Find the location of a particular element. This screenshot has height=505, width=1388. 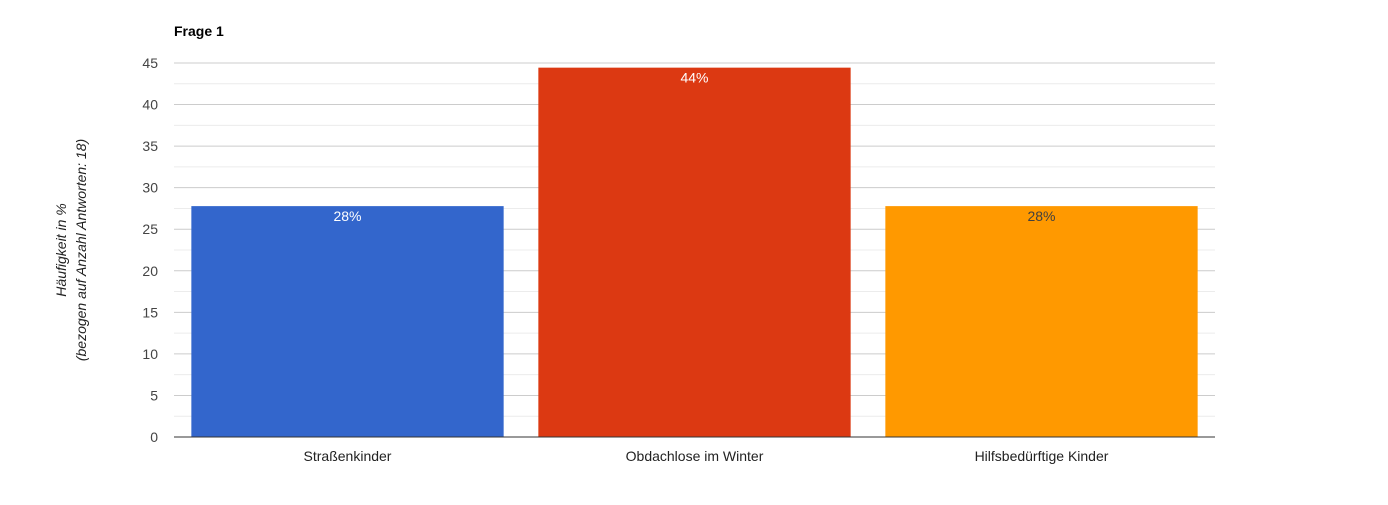

x-tick-label: Straßenkinder is located at coordinates (348, 456).